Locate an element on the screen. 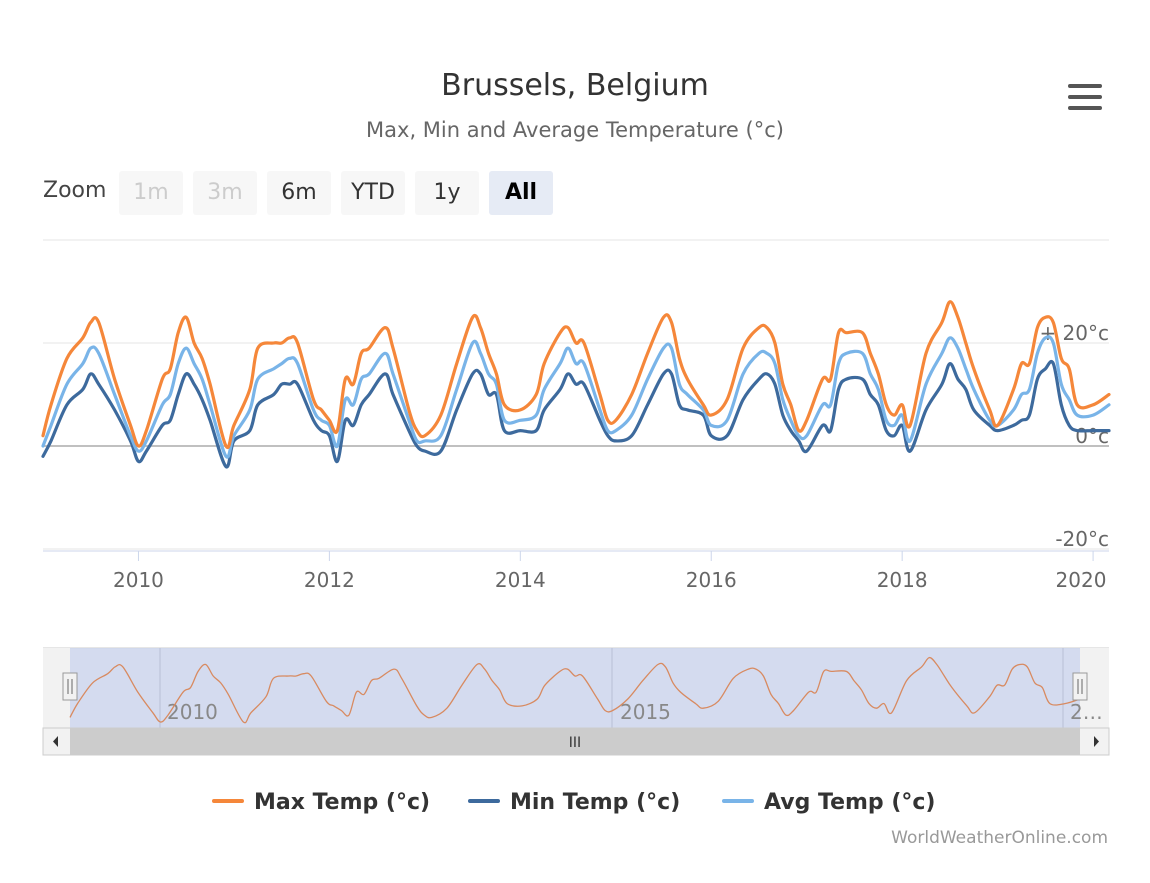 This screenshot has height=883, width=1150. legend-label-max: Max Temp (°c) is located at coordinates (342, 802).